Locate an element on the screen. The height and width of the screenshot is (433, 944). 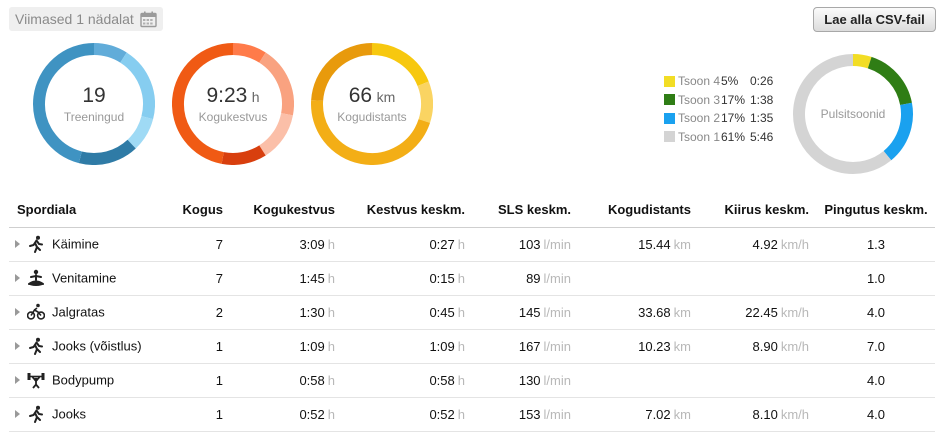
col-header-count: Kogus is located at coordinates (196, 210).